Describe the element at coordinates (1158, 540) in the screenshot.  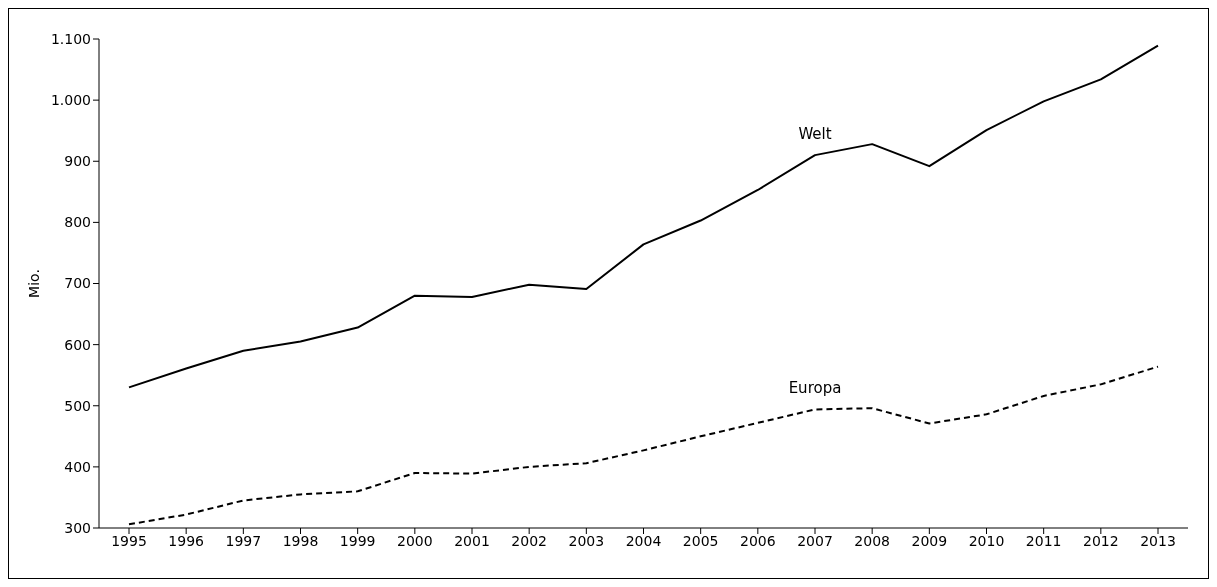
I see `x-tick-label: 2013` at that location.